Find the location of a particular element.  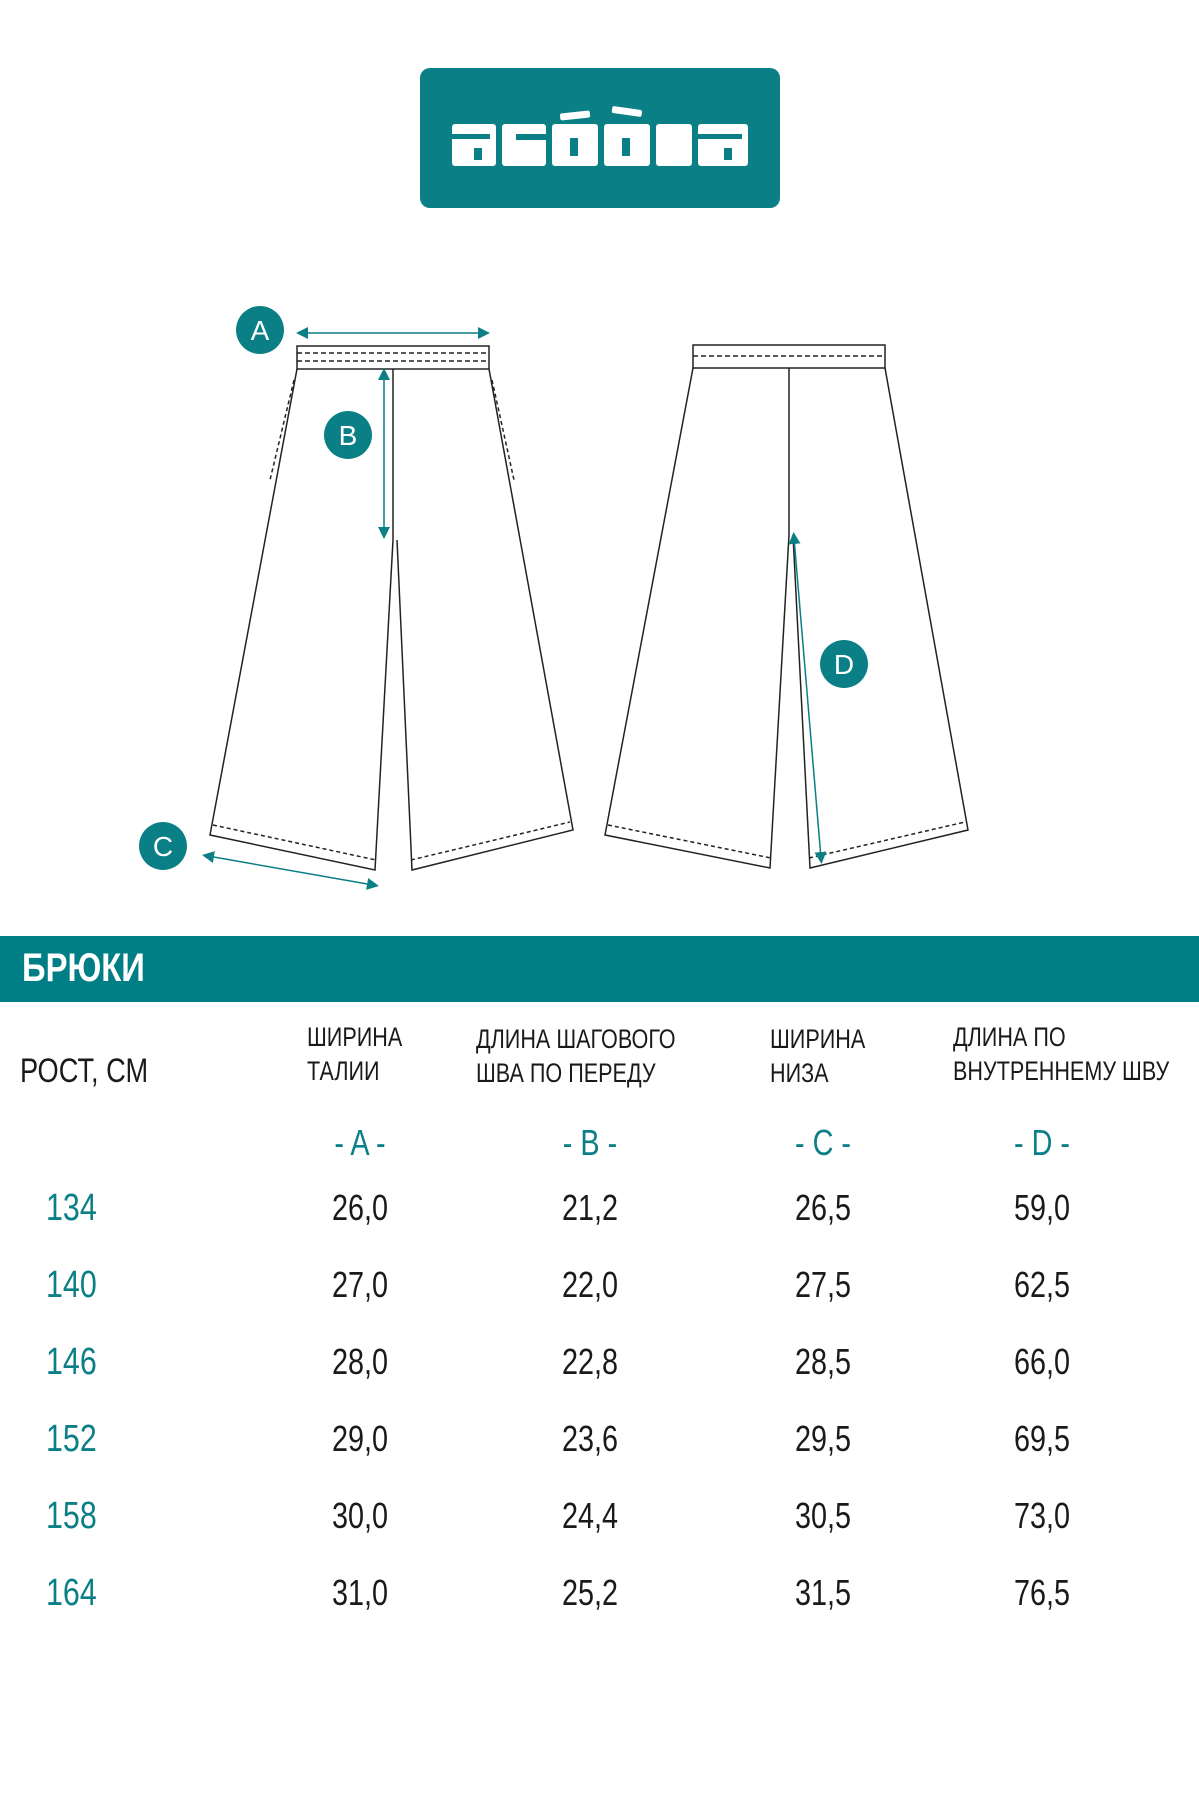

table-cell: 27,0 is located at coordinates (360, 1284).